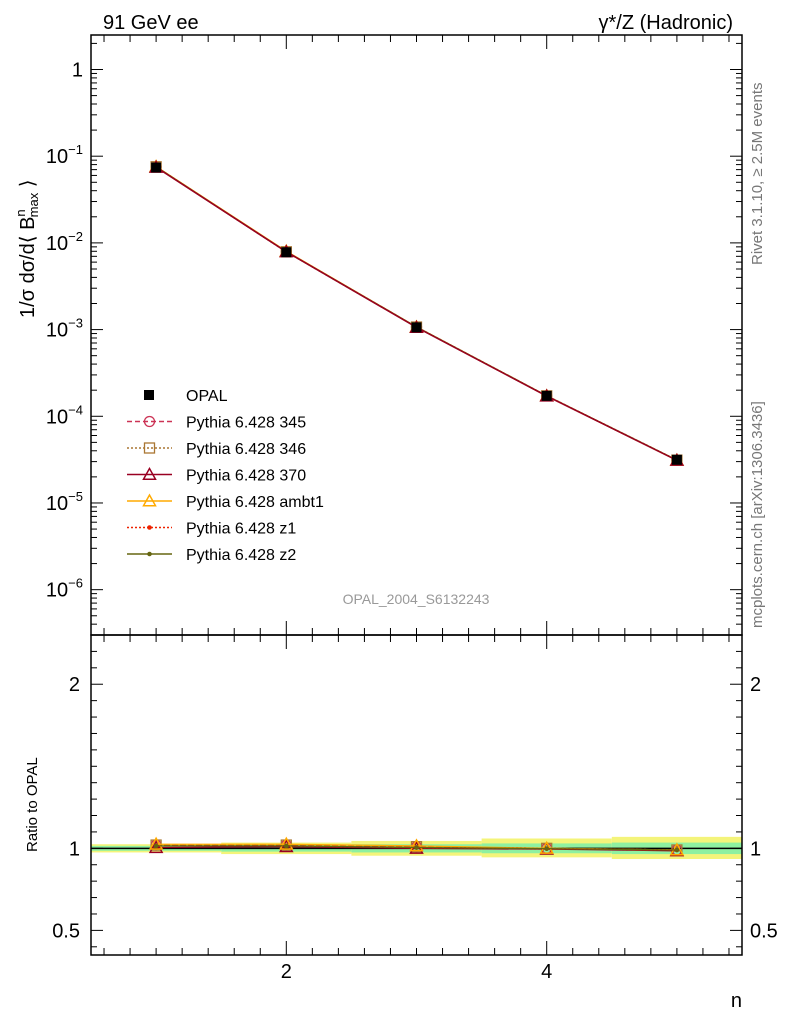  What do you see at coordinates (64, 155) in the screenshot?
I see `main-y-tick-label: 10⁻¹` at bounding box center [64, 155].